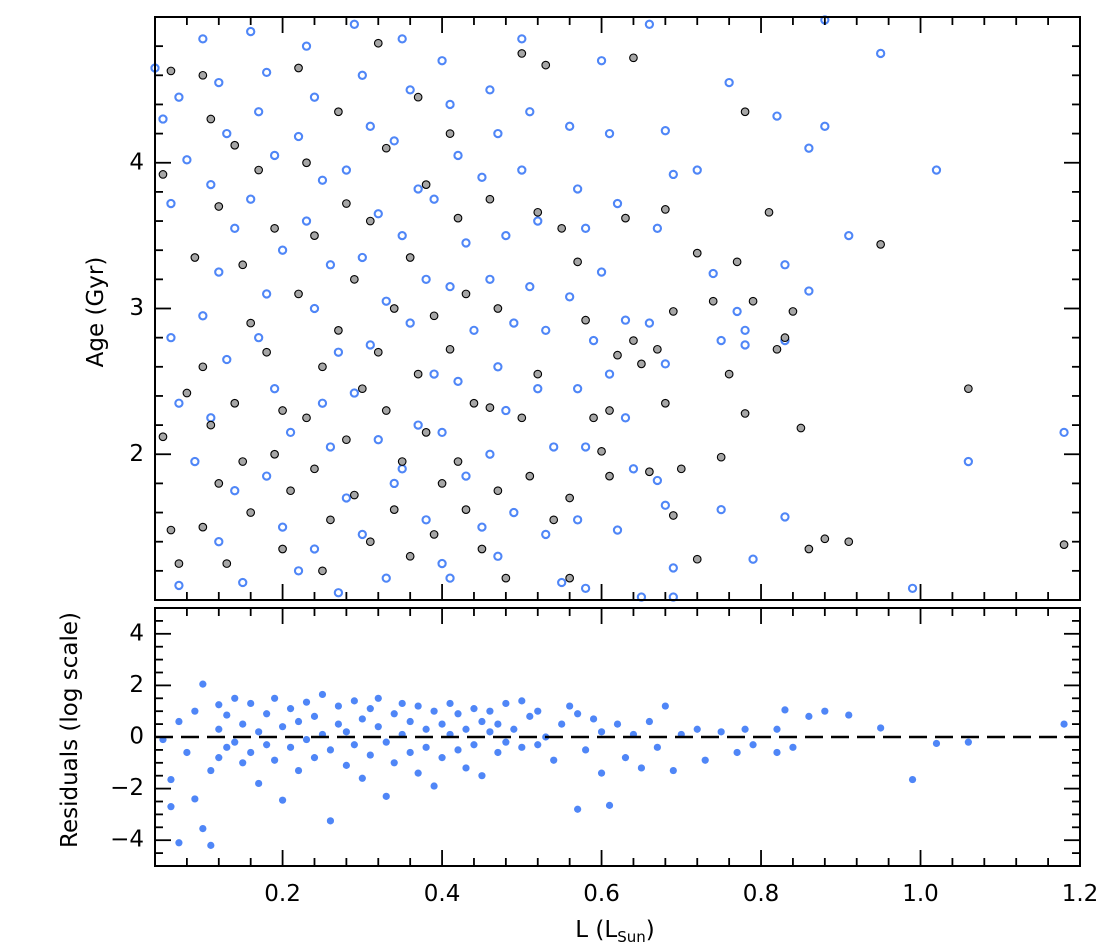 Image resolution: width=1100 pixels, height=944 pixels. Describe the element at coordinates (136, 162) in the screenshot. I see `age-tick-label: 4` at that location.